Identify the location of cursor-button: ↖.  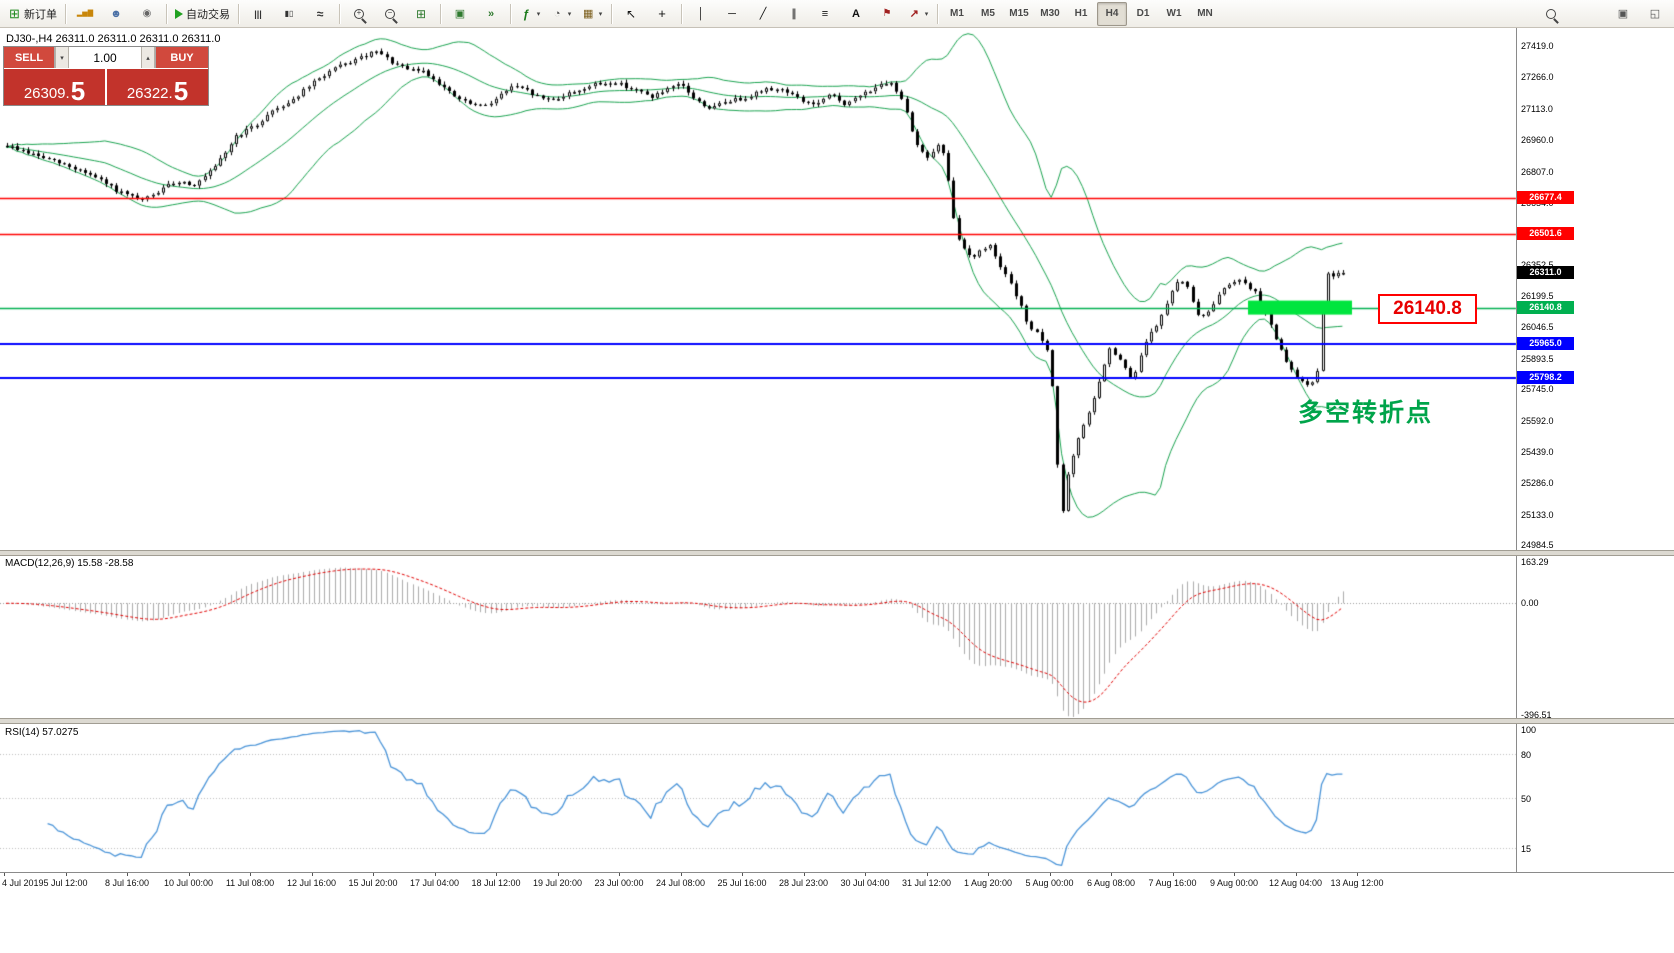
(631, 14).